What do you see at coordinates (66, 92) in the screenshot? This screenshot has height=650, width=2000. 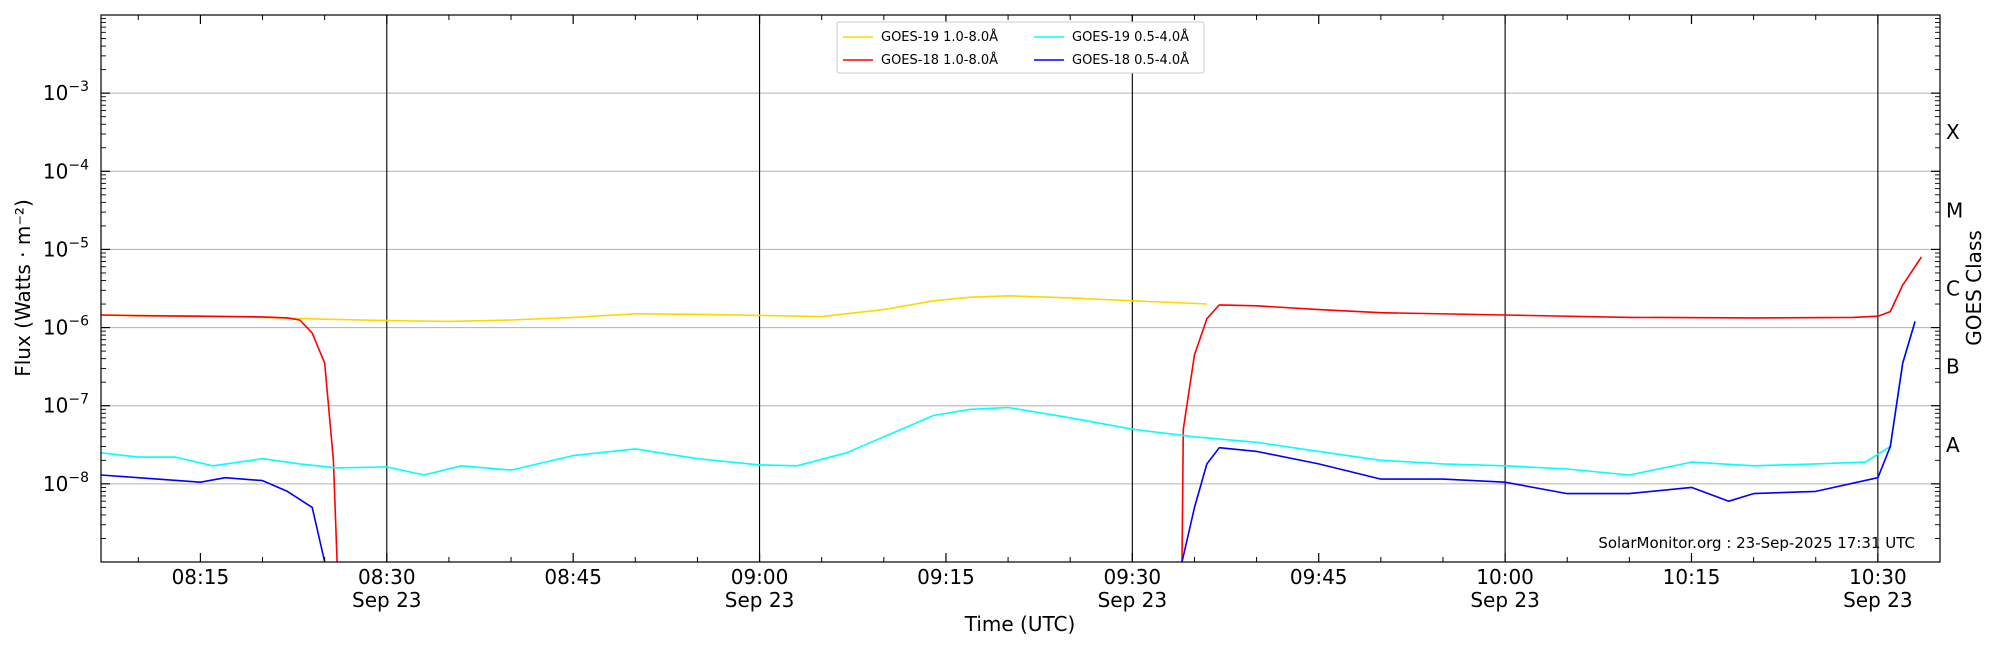 I see `y-tick-label: 10⁻³` at bounding box center [66, 92].